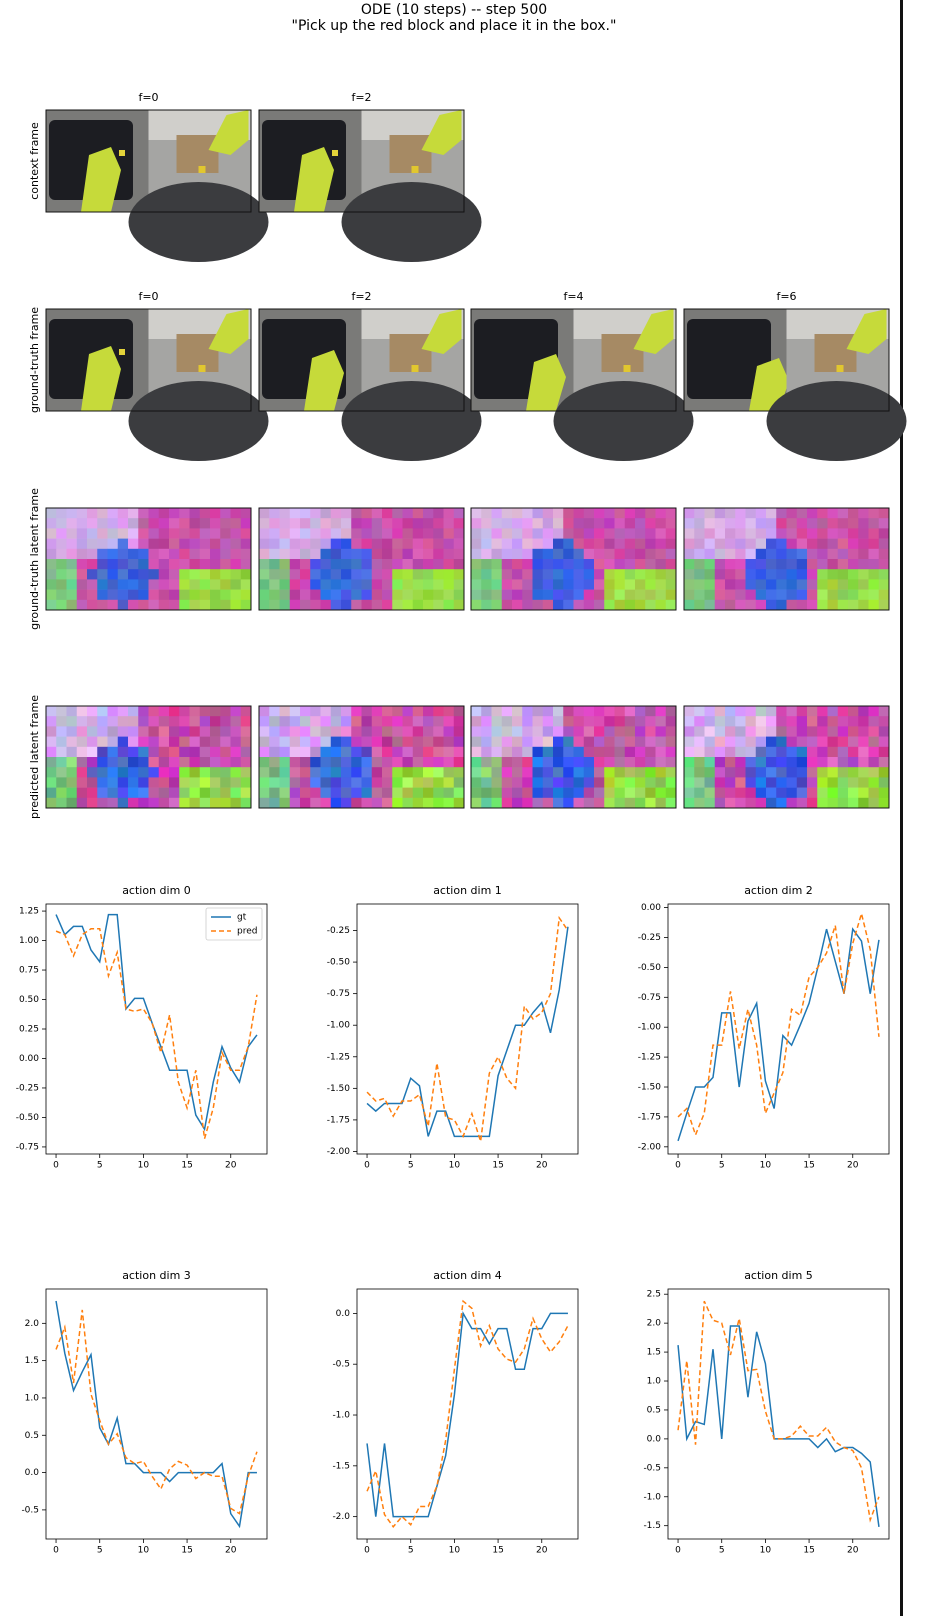 The height and width of the screenshot is (1616, 930). What do you see at coordinates (32, 1398) in the screenshot?
I see `y-tick-label: 1.0` at bounding box center [32, 1398].